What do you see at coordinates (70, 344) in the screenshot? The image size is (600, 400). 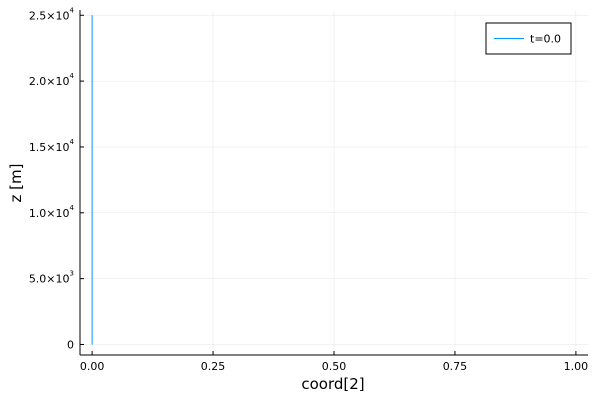 I see `y-tick-label-0: 0` at bounding box center [70, 344].